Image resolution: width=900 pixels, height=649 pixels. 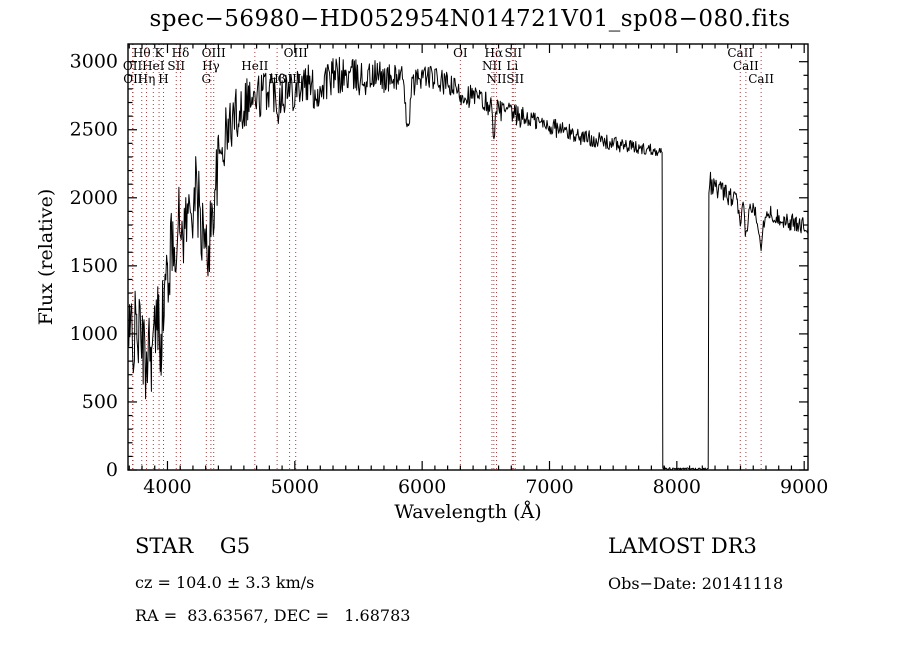 I want to click on radial-velocity-label: cz = 104.0 ± 3.3 km/s, so click(x=225, y=582).